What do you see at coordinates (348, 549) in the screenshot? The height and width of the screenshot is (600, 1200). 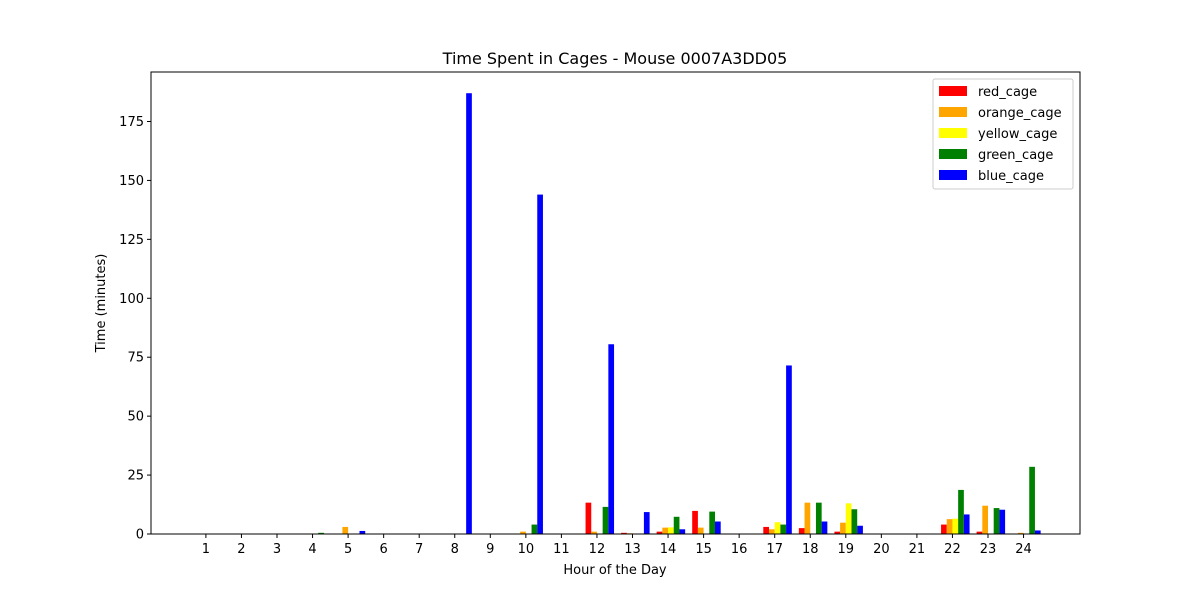 I see `x-tick-label: 5` at bounding box center [348, 549].